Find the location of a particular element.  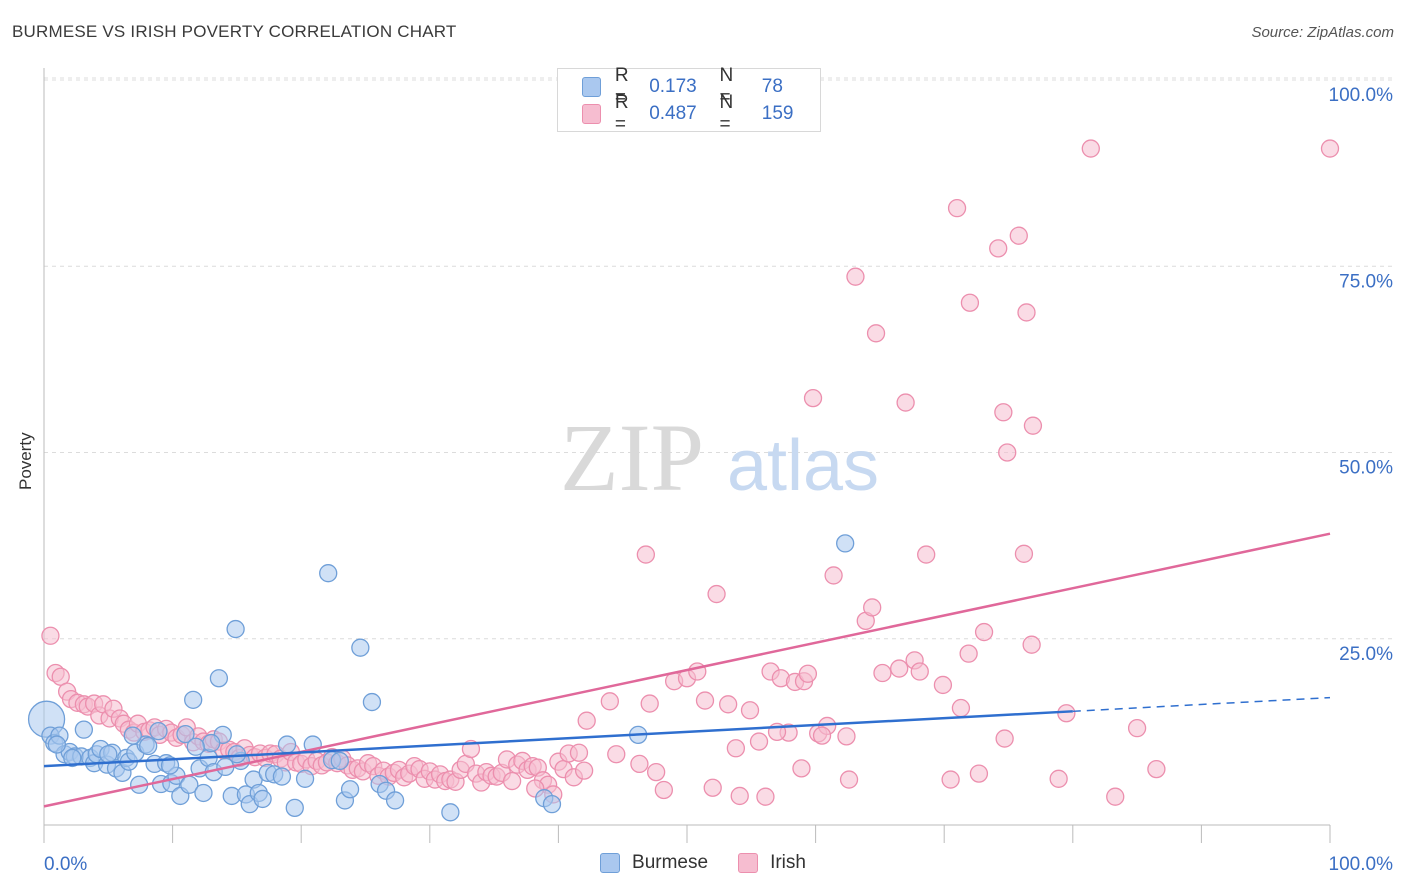

burmese-swatch is located at coordinates (591, 87).